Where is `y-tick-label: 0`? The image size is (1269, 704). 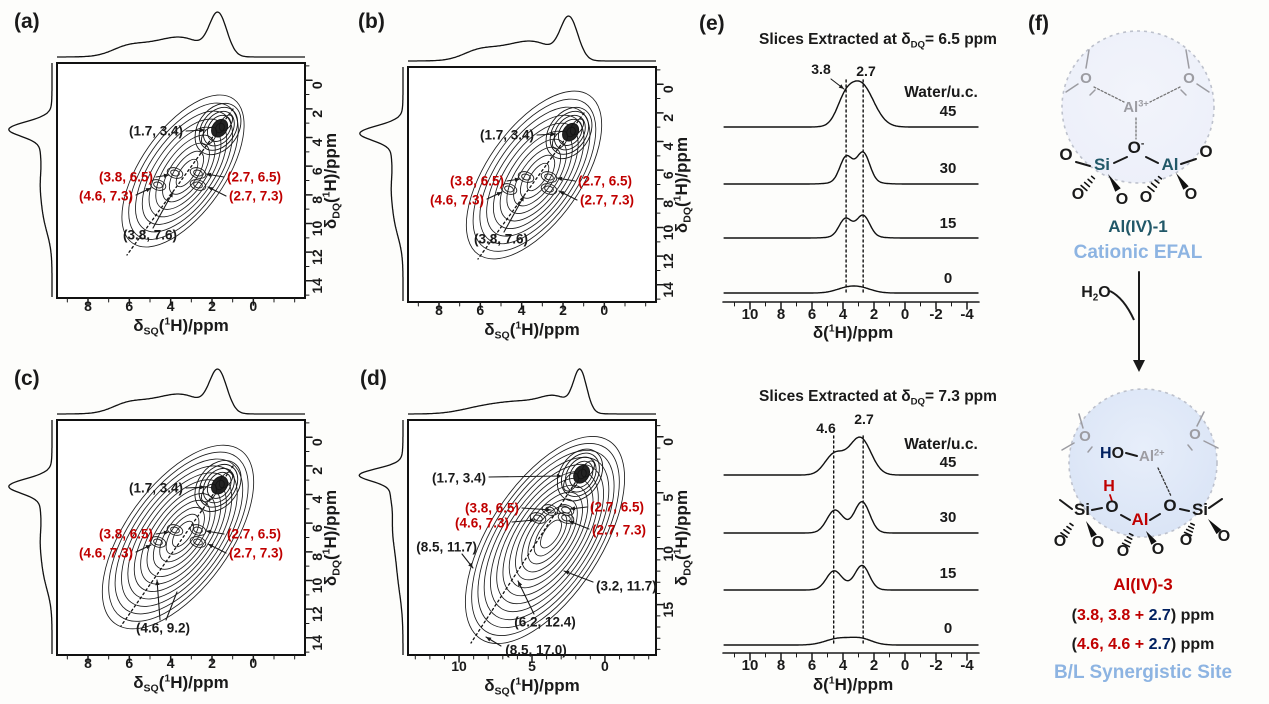 y-tick-label: 0 is located at coordinates (317, 442).